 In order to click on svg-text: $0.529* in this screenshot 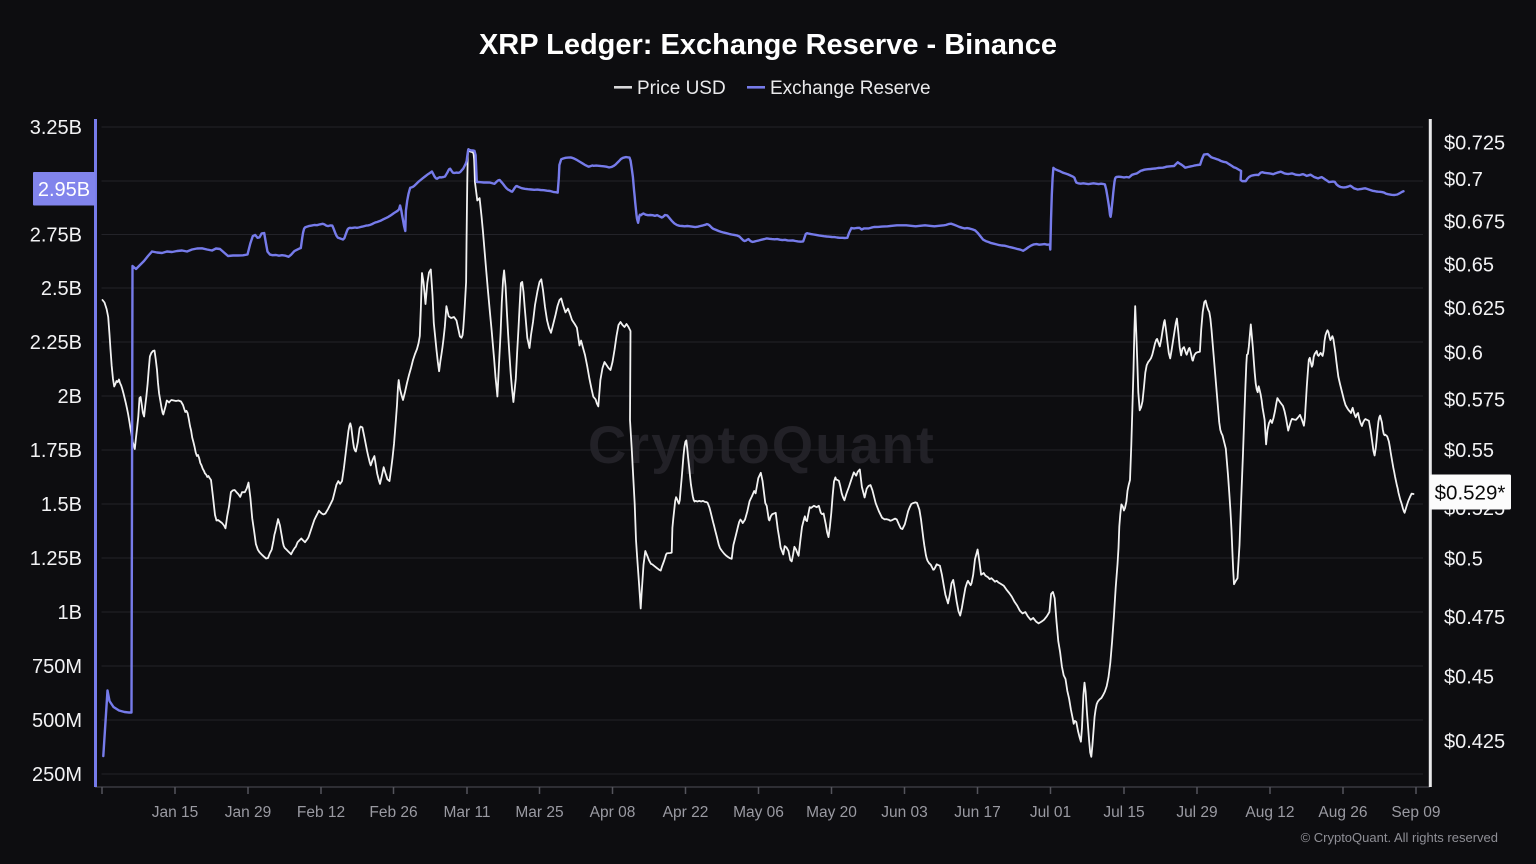, I will do `click(1470, 493)`.